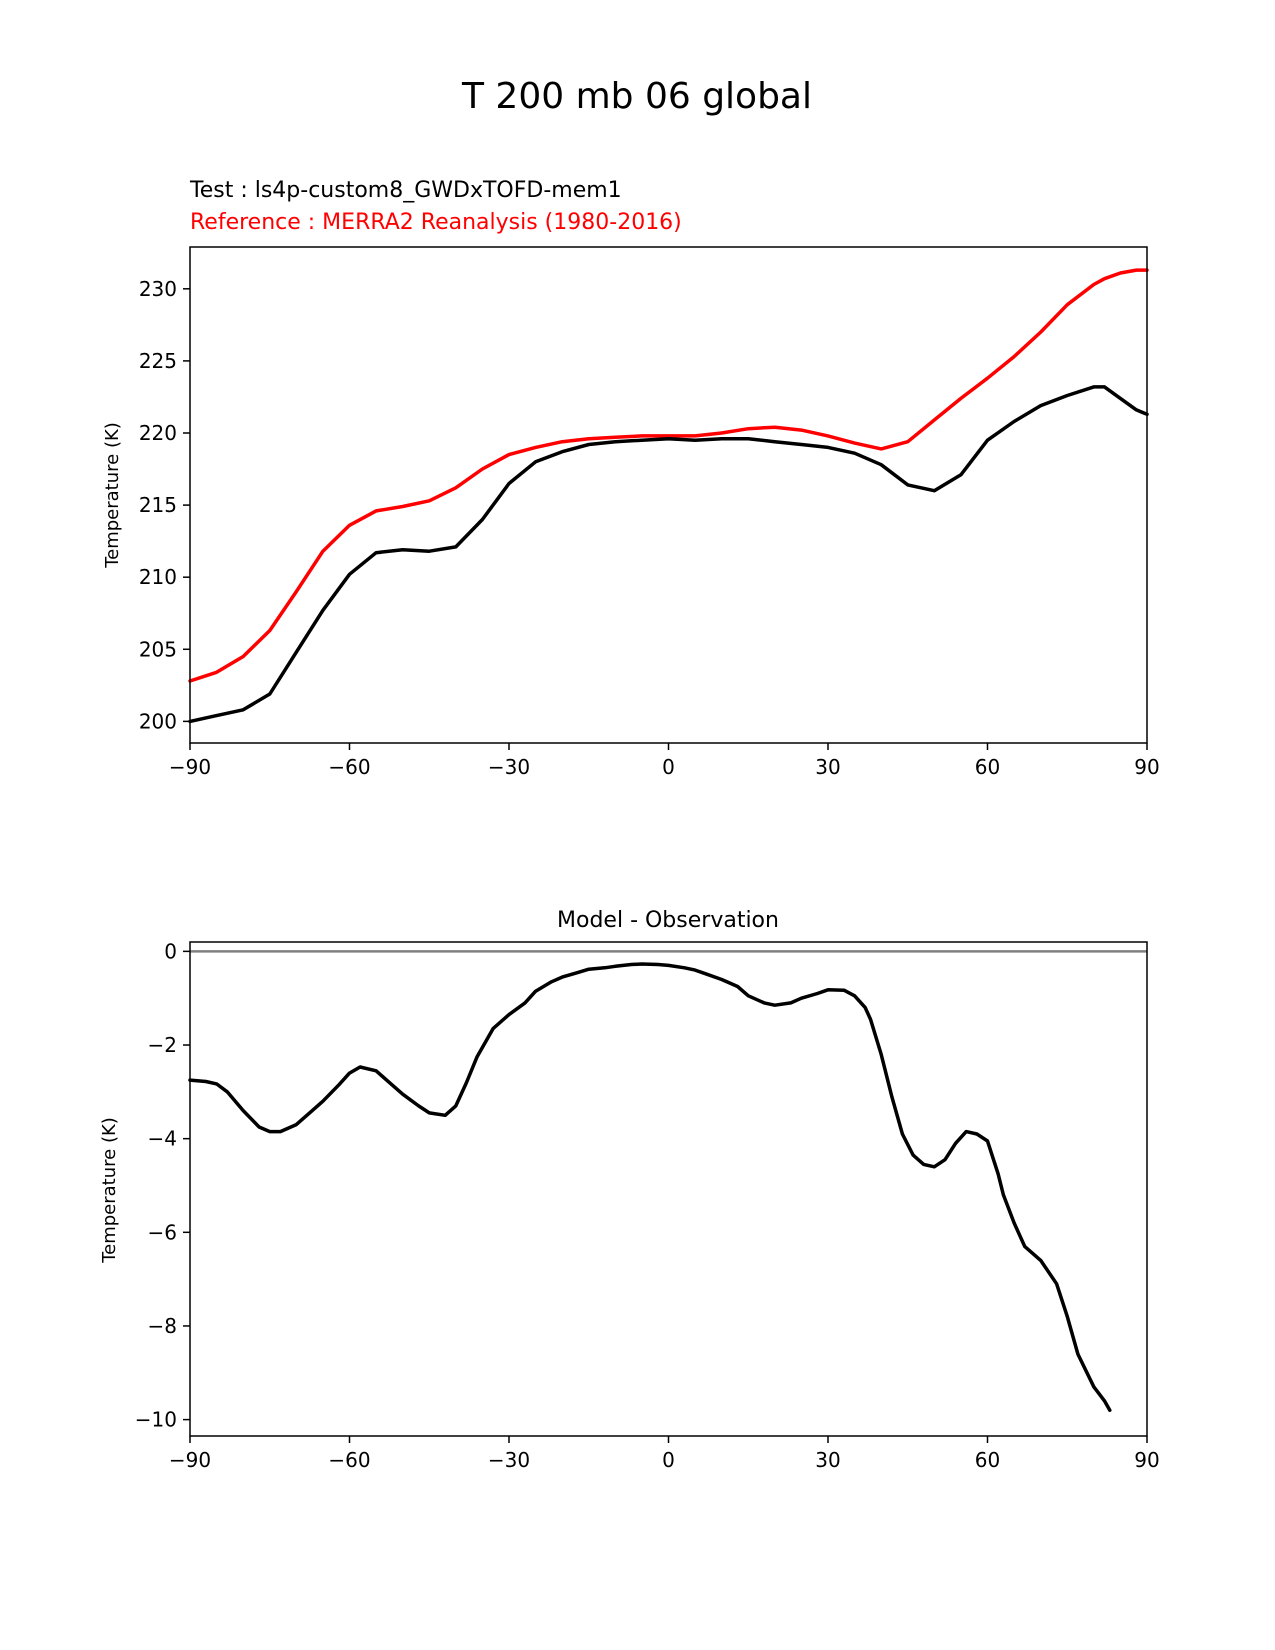 Image resolution: width=1275 pixels, height=1650 pixels. Describe the element at coordinates (109, 1190) in the screenshot. I see `bottom-y-axis-label: Temperature (K)` at that location.